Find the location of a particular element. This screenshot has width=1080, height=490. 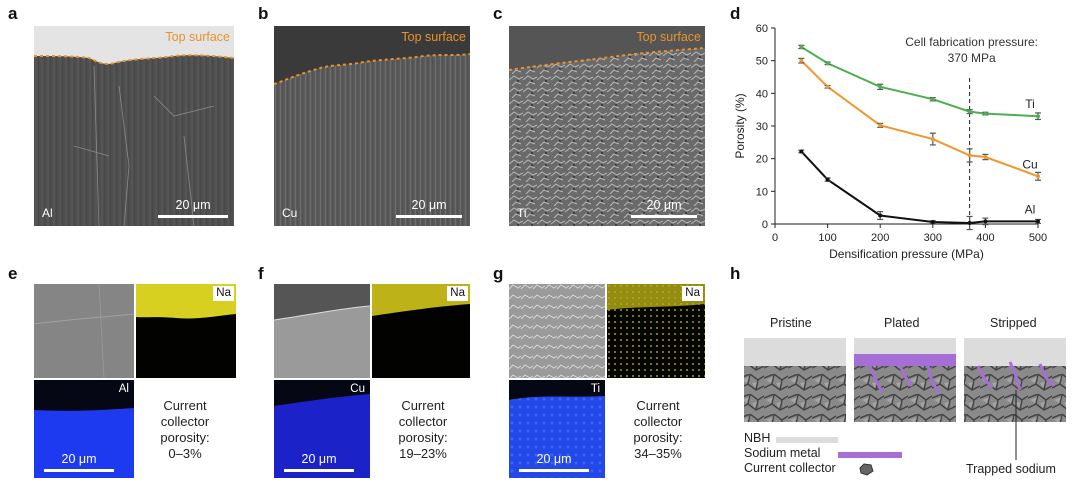

x-tick-label: 400 is located at coordinates (985, 238).